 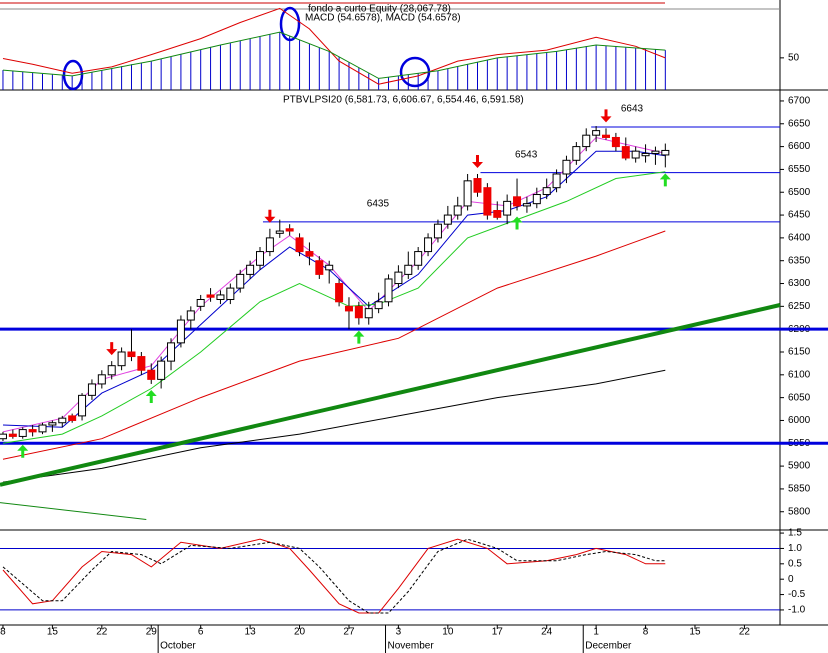 I want to click on x-tick-label: 15, so click(x=695, y=632).